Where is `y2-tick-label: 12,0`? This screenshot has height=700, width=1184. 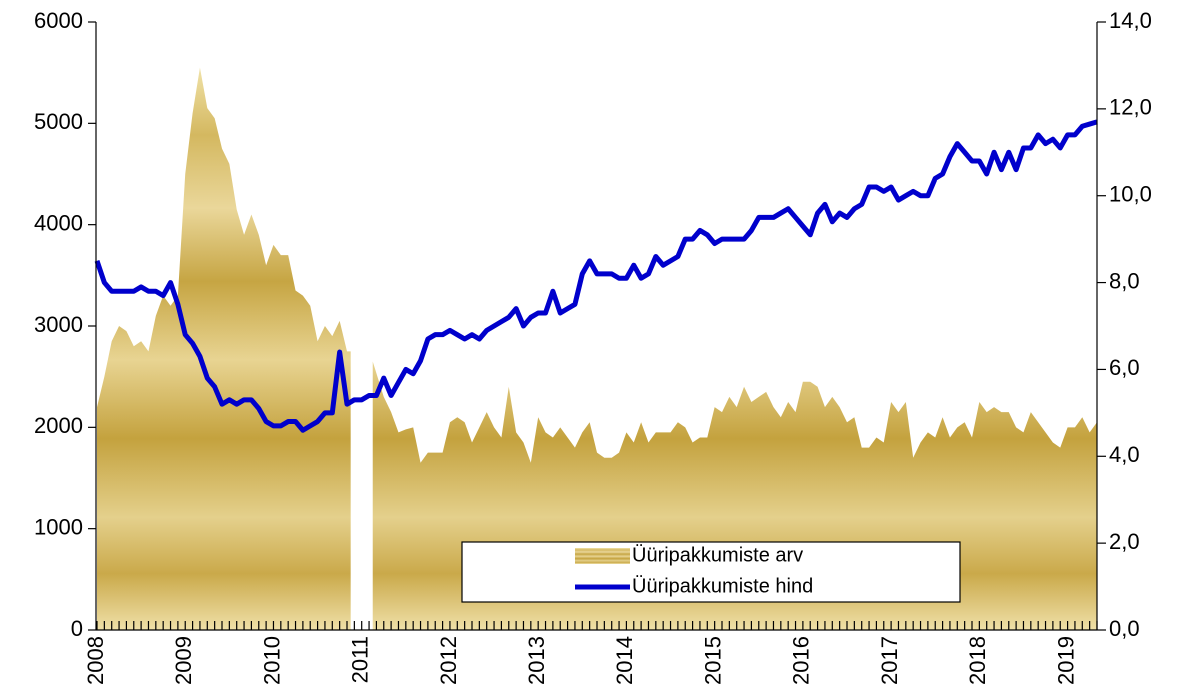 y2-tick-label: 12,0 is located at coordinates (1130, 107).